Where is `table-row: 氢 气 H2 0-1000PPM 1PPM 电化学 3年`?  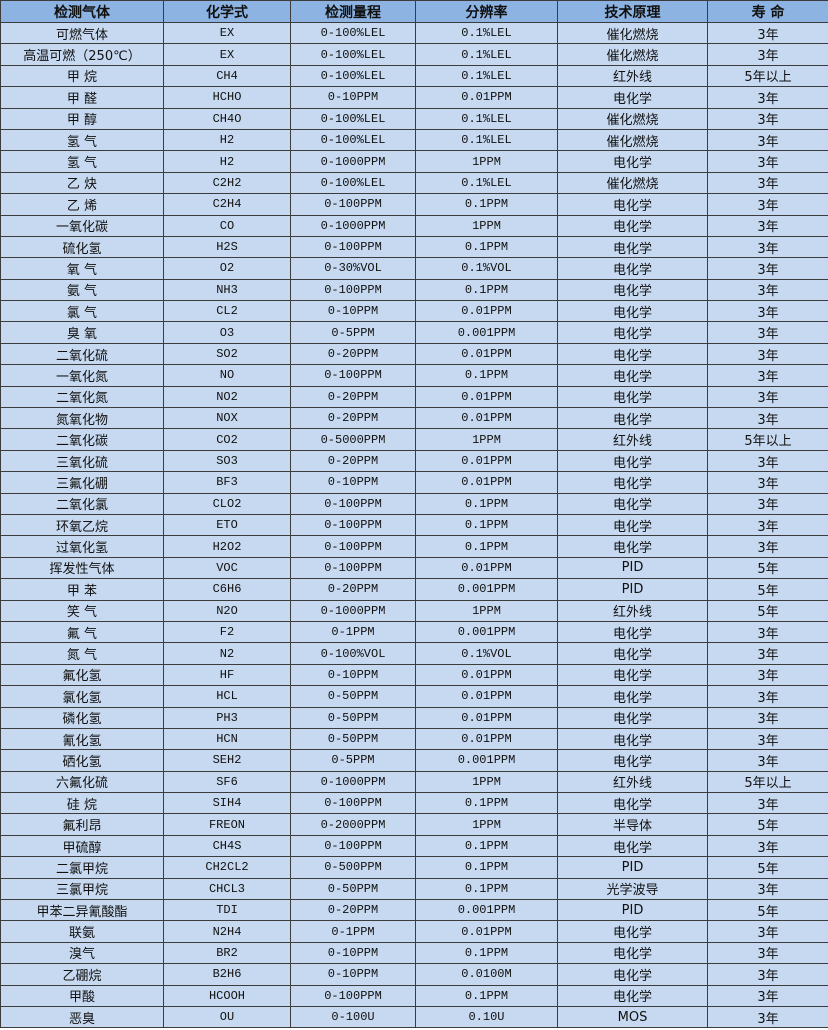
table-row: 氢 气 H2 0-1000PPM 1PPM 电化学 3年 is located at coordinates (414, 161).